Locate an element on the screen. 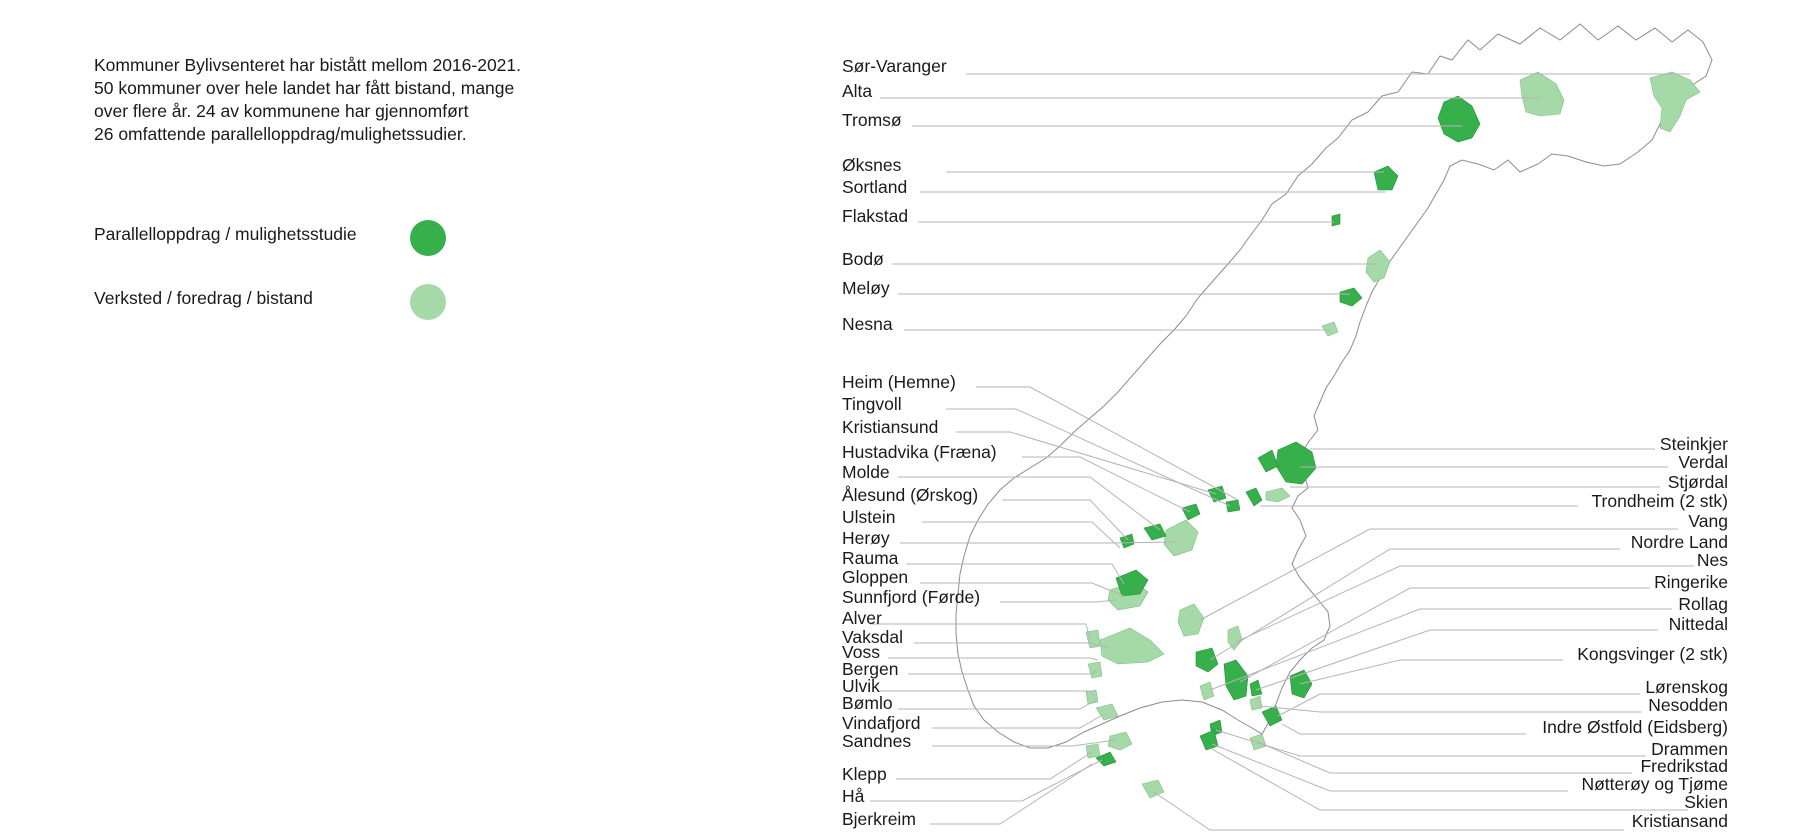 The width and height of the screenshot is (1800, 838). region-tingvoll is located at coordinates (1233, 506).